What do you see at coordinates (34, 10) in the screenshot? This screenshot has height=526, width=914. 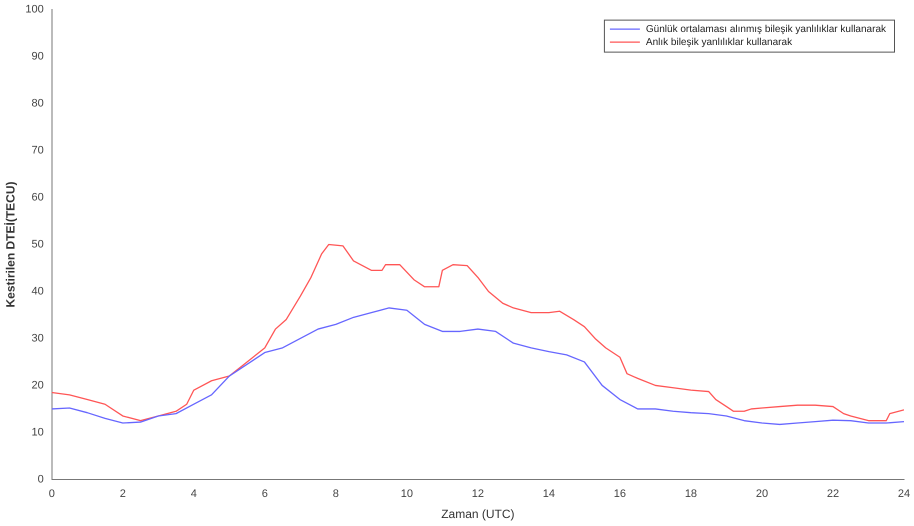 I see `y-tick-label: 100` at bounding box center [34, 10].